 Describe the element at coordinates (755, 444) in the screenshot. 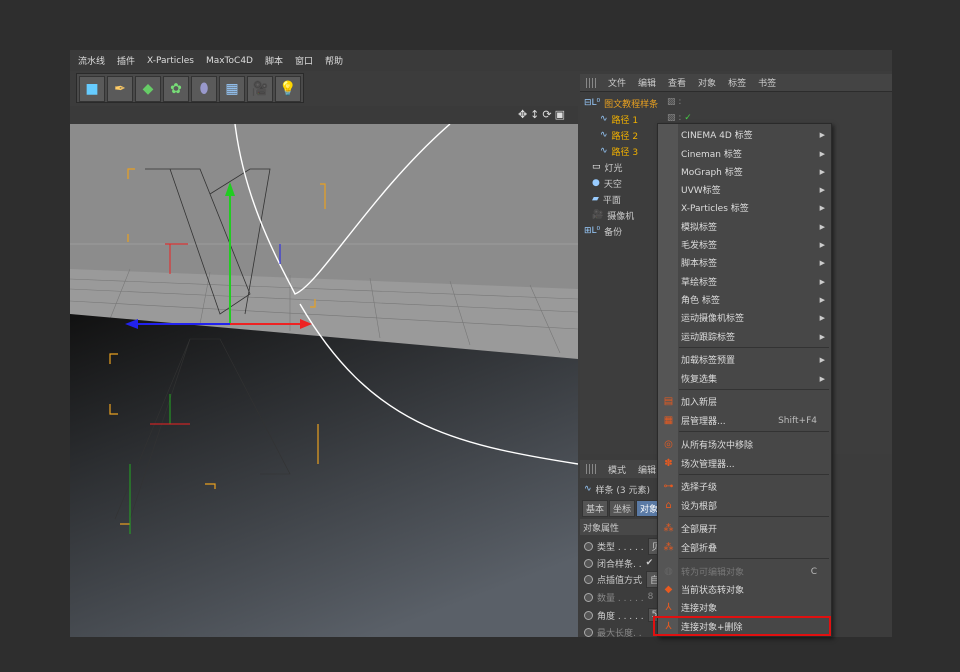

I see `menu-item: 从所有场次中移除` at that location.